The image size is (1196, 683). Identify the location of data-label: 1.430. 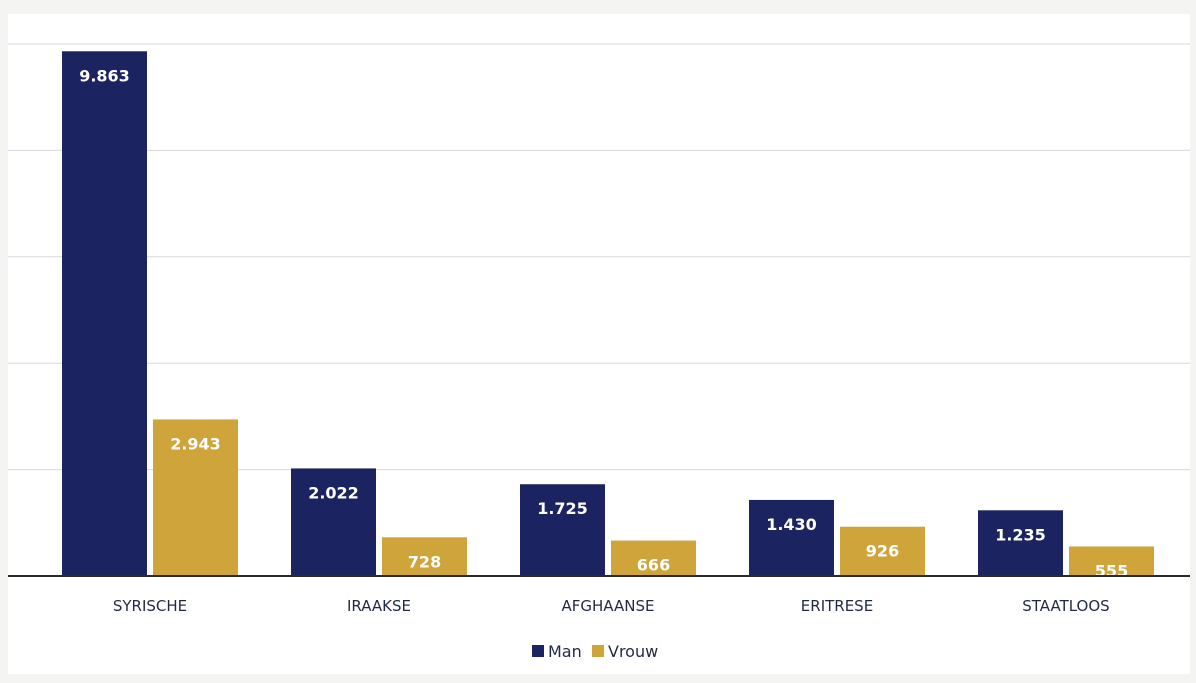
(791, 524).